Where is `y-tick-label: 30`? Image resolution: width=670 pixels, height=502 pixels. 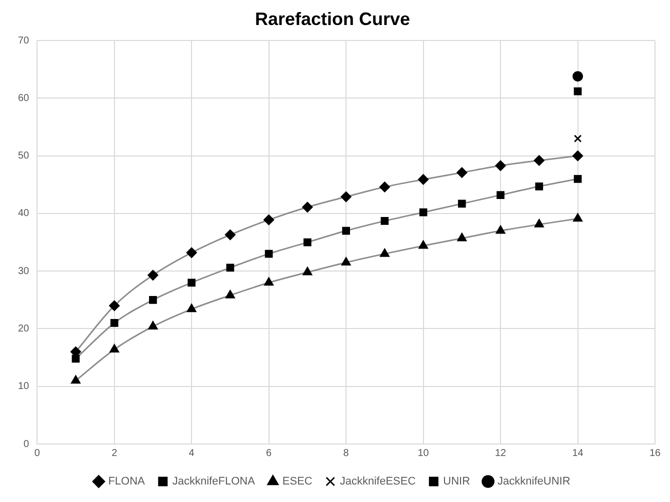 y-tick-label: 30 is located at coordinates (24, 271).